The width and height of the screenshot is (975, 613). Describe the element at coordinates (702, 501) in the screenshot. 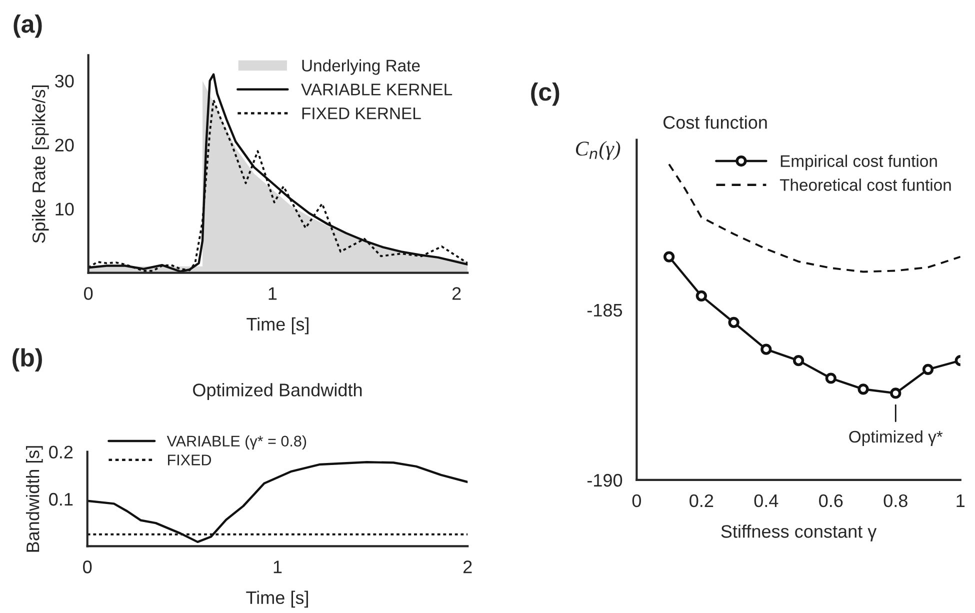

I see `x-tick-label: 0.2` at that location.